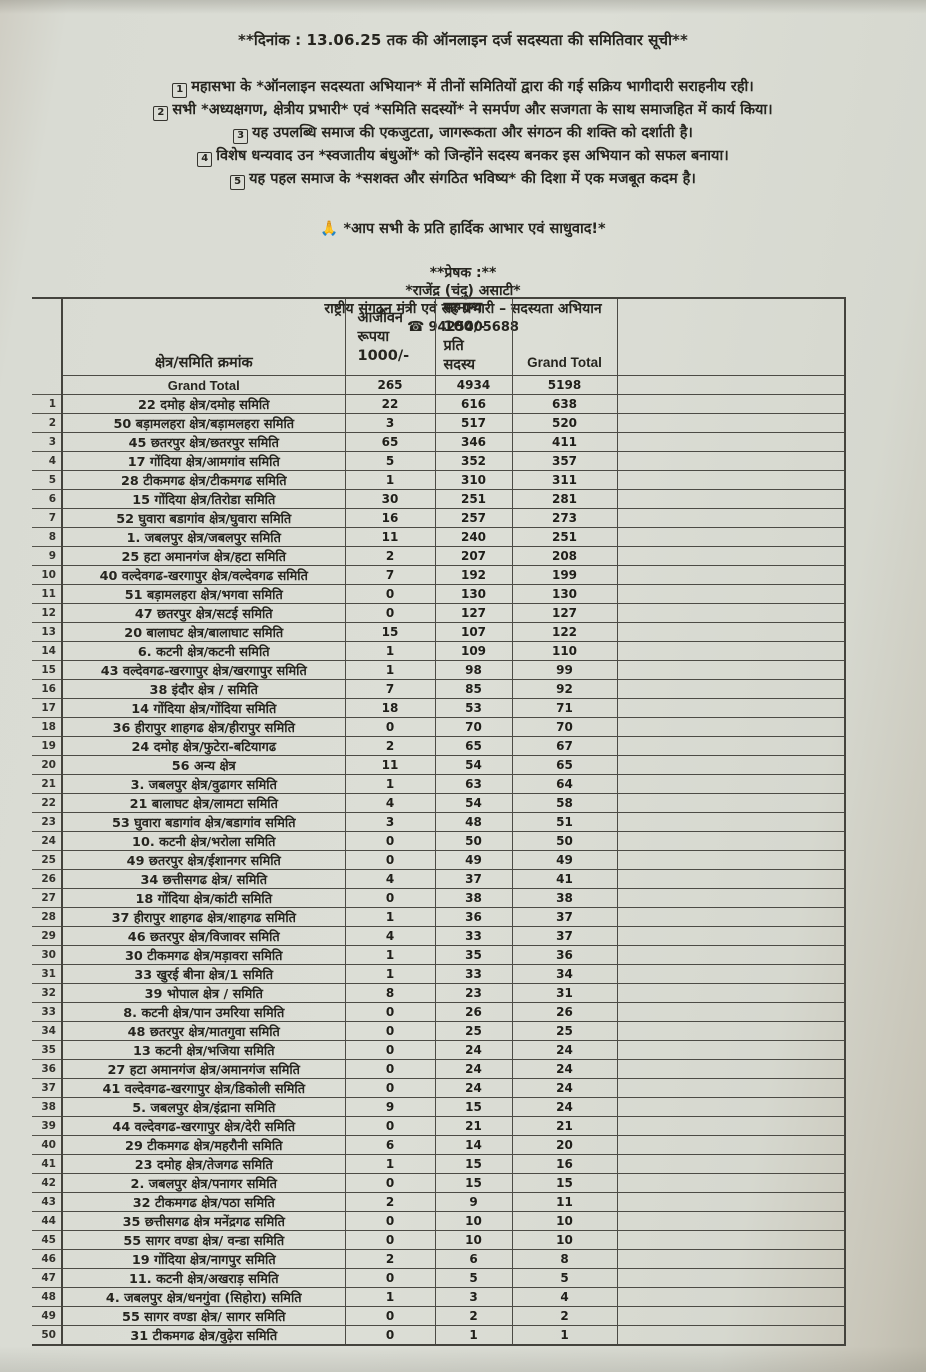 The width and height of the screenshot is (926, 1372). I want to click on region-committee-cell: 10. कटनी क्षेत्र/भरोला समिति, so click(203, 841).